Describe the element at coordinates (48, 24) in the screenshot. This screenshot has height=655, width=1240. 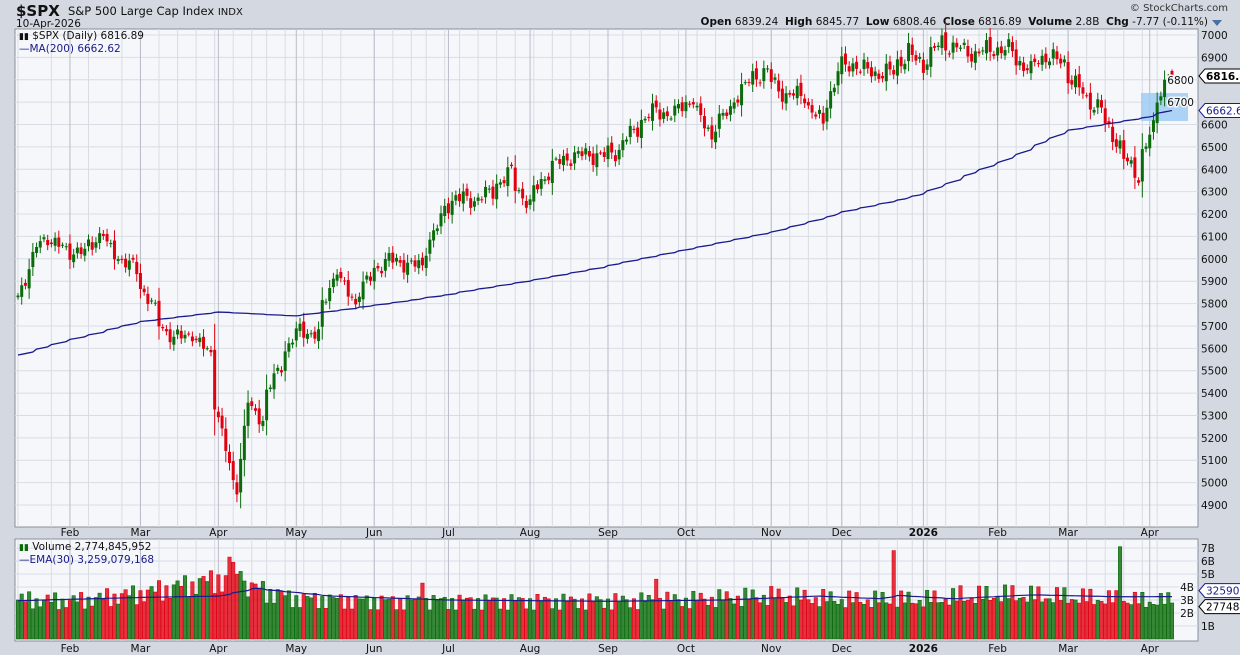
I see `chart-date: 10-Apr-2026` at that location.